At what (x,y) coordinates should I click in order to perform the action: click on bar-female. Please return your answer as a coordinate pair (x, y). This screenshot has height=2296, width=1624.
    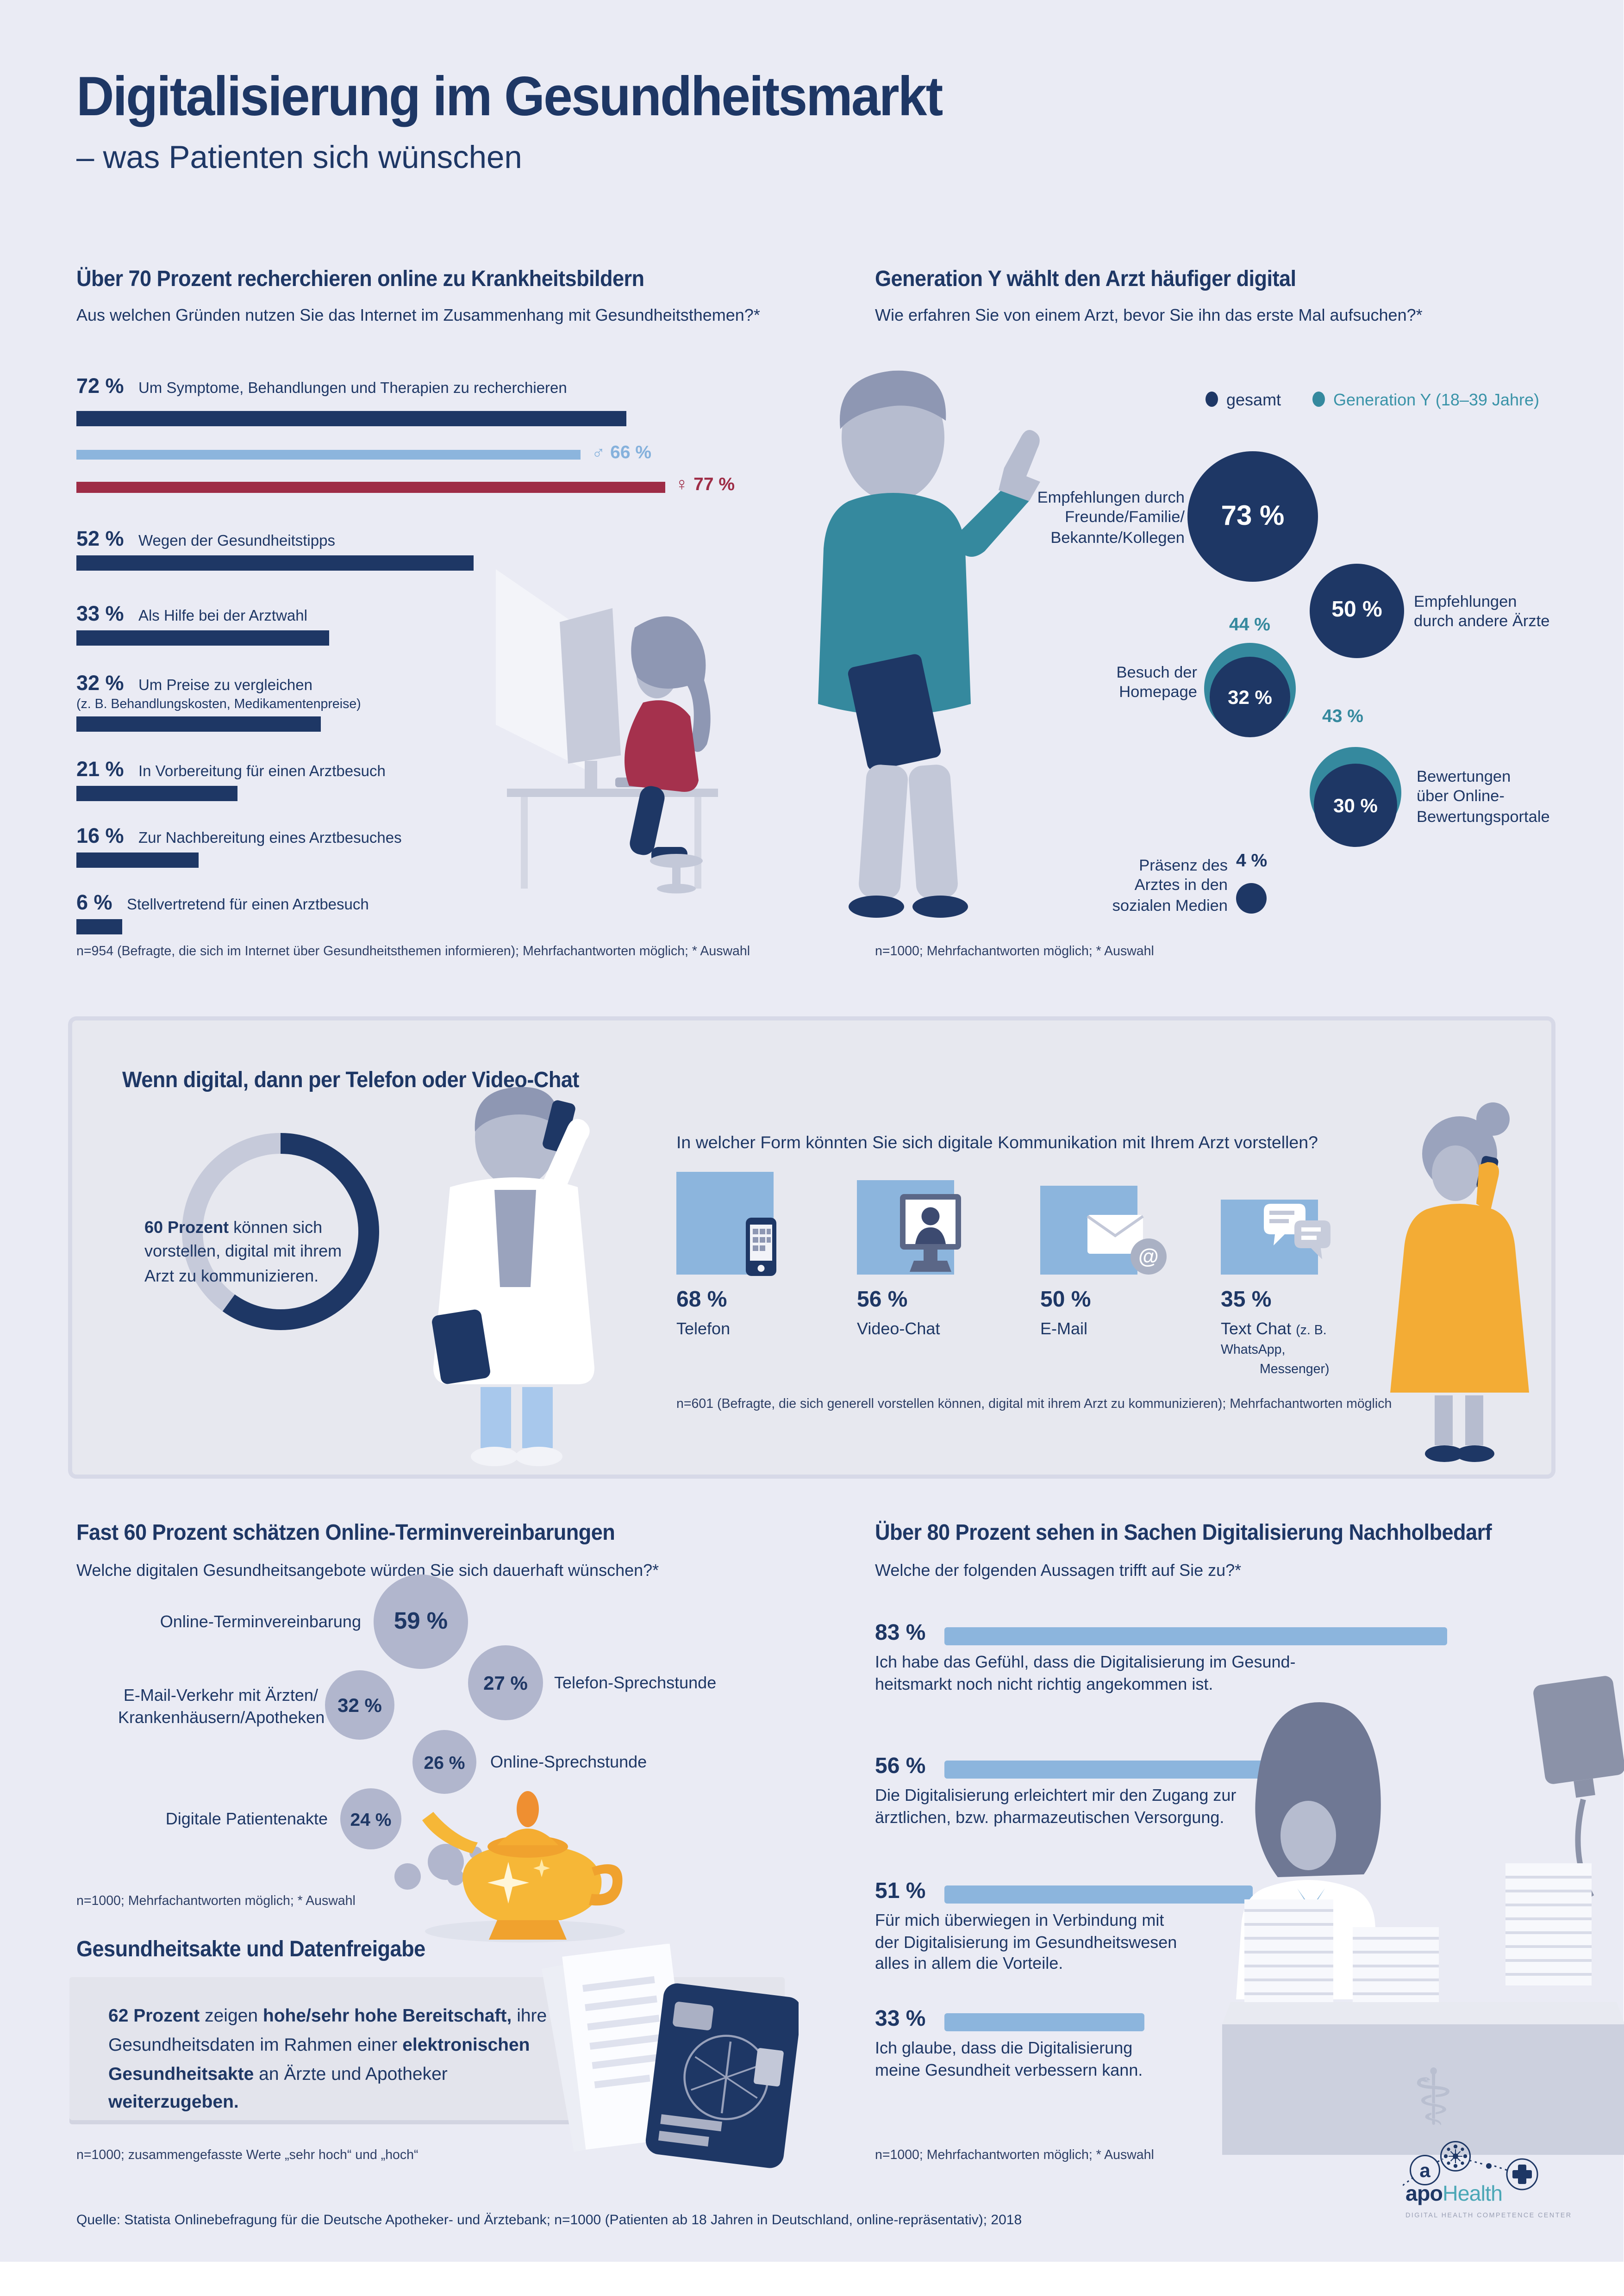
    Looking at the image, I should click on (370, 487).